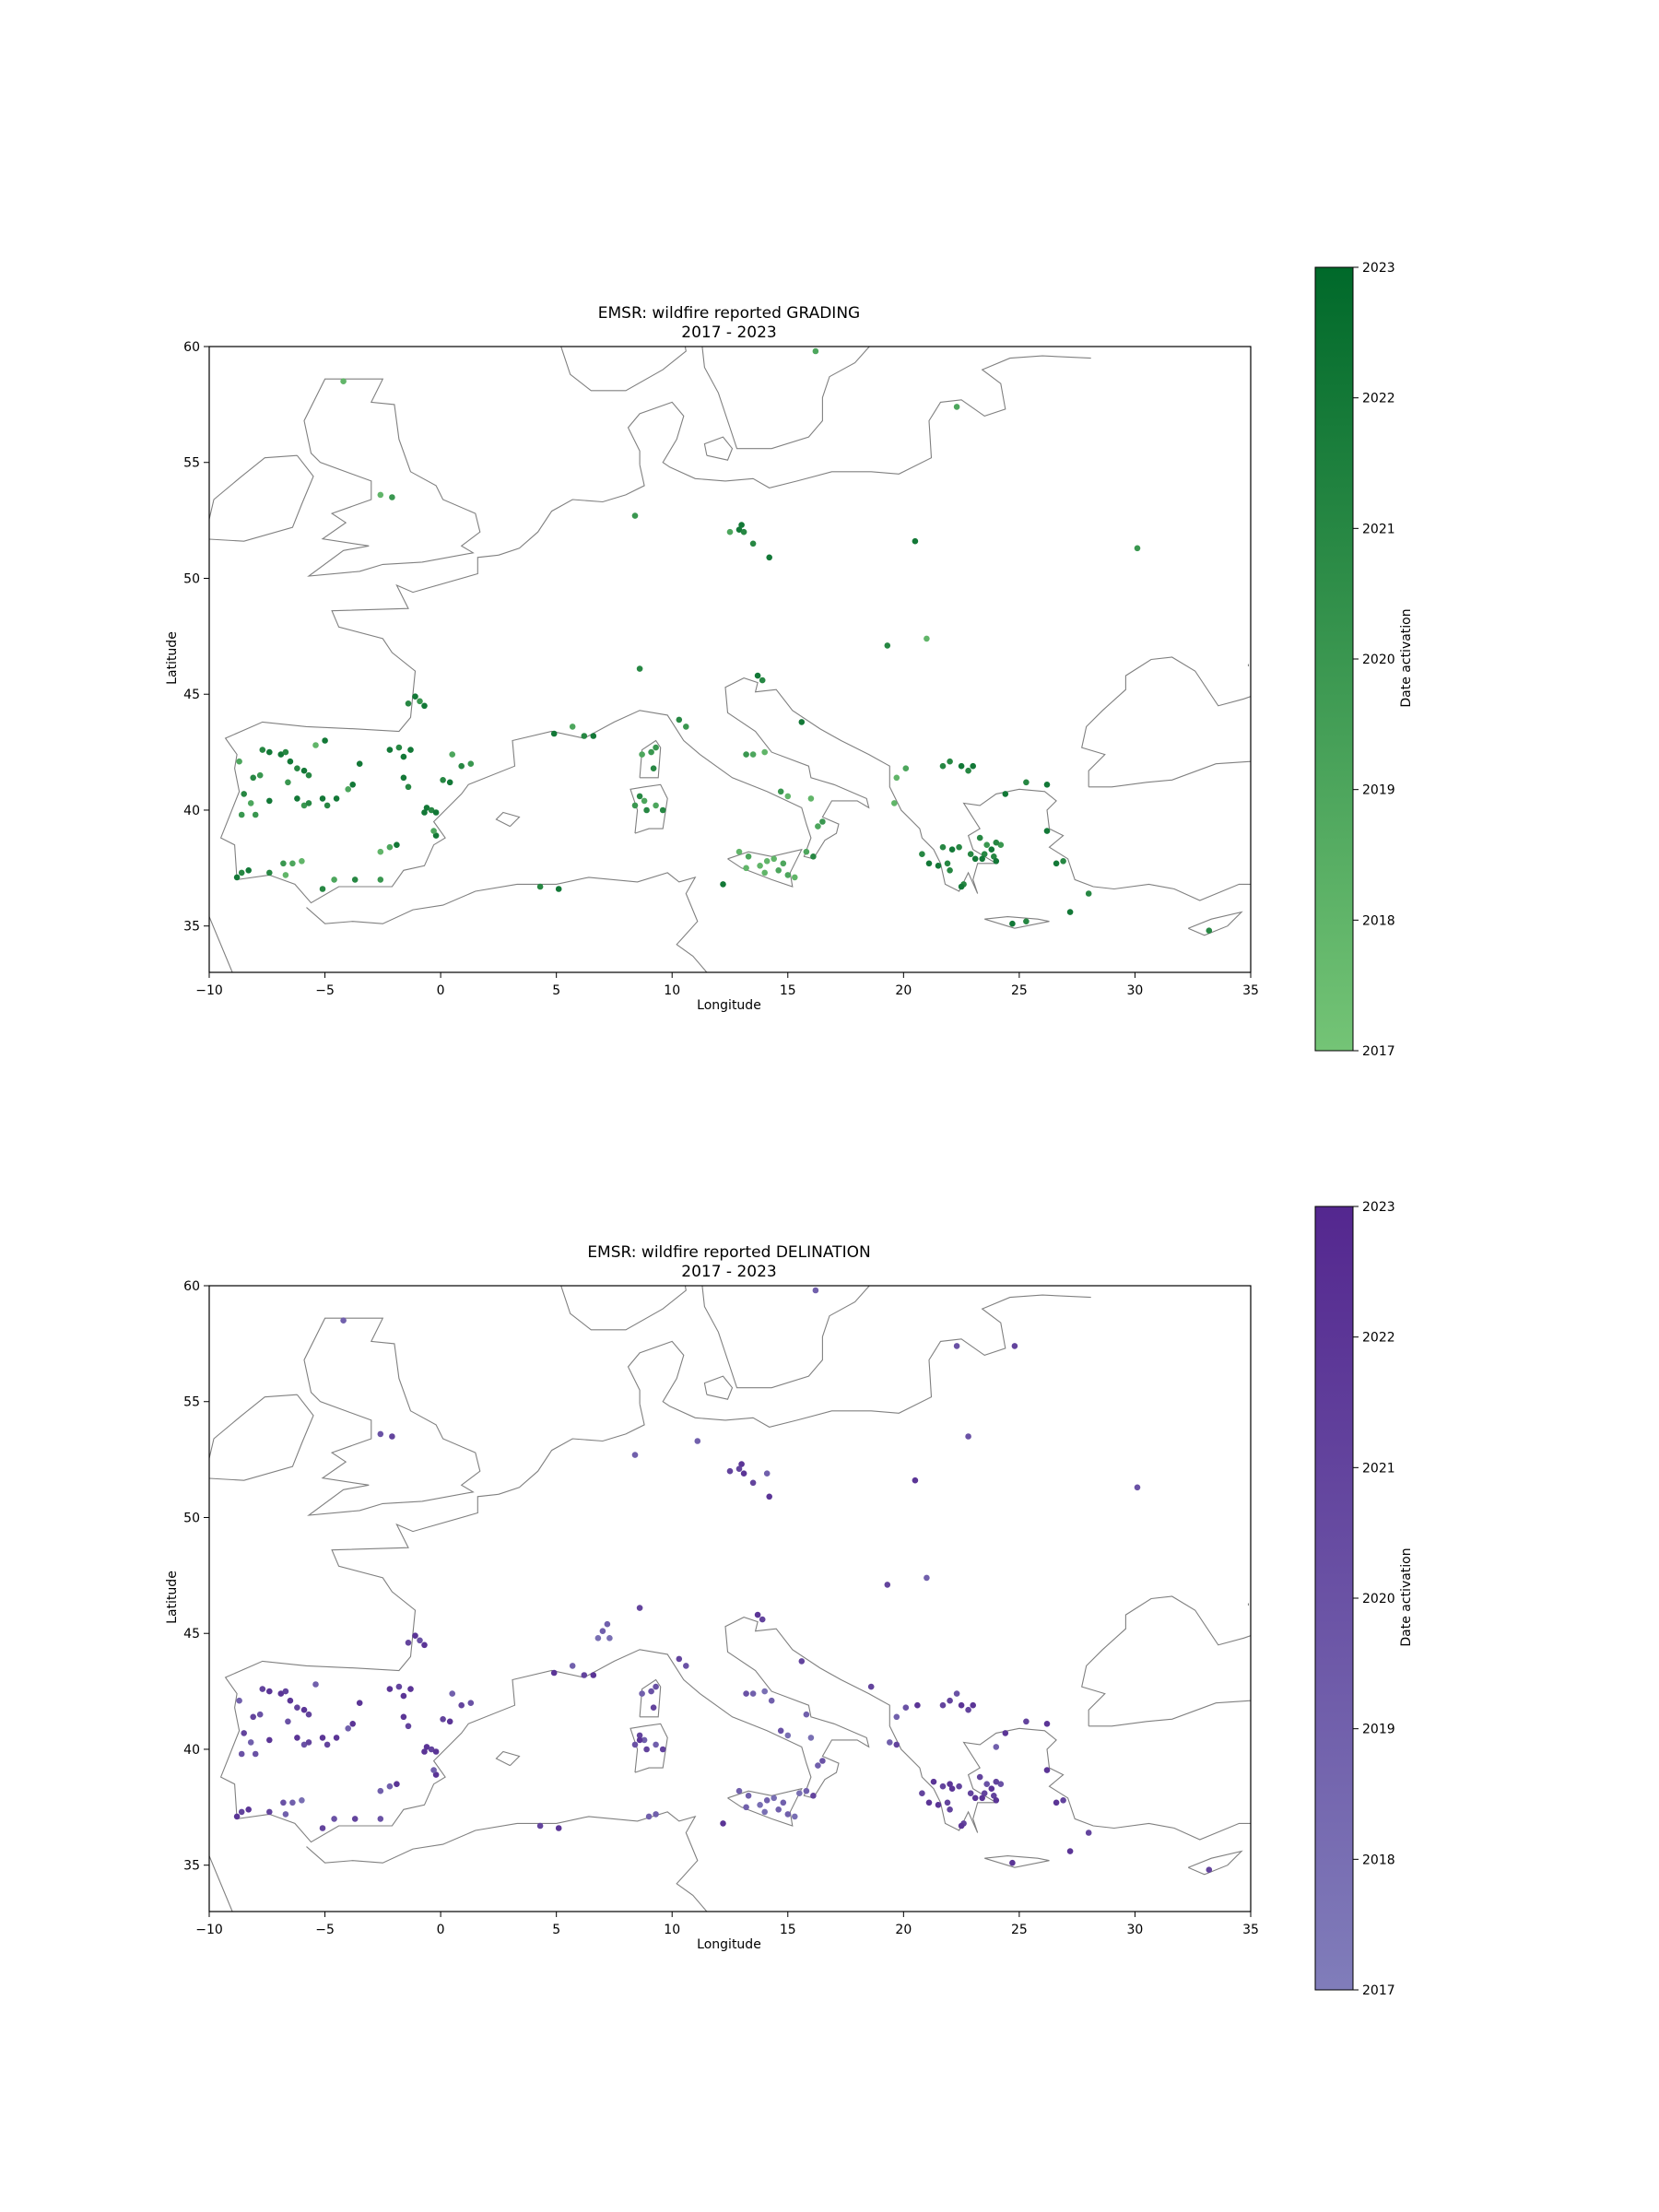 Image resolution: width=1659 pixels, height=2212 pixels. What do you see at coordinates (1378, 1468) in the screenshot?
I see `colorbar-tick-label: 2021` at bounding box center [1378, 1468].